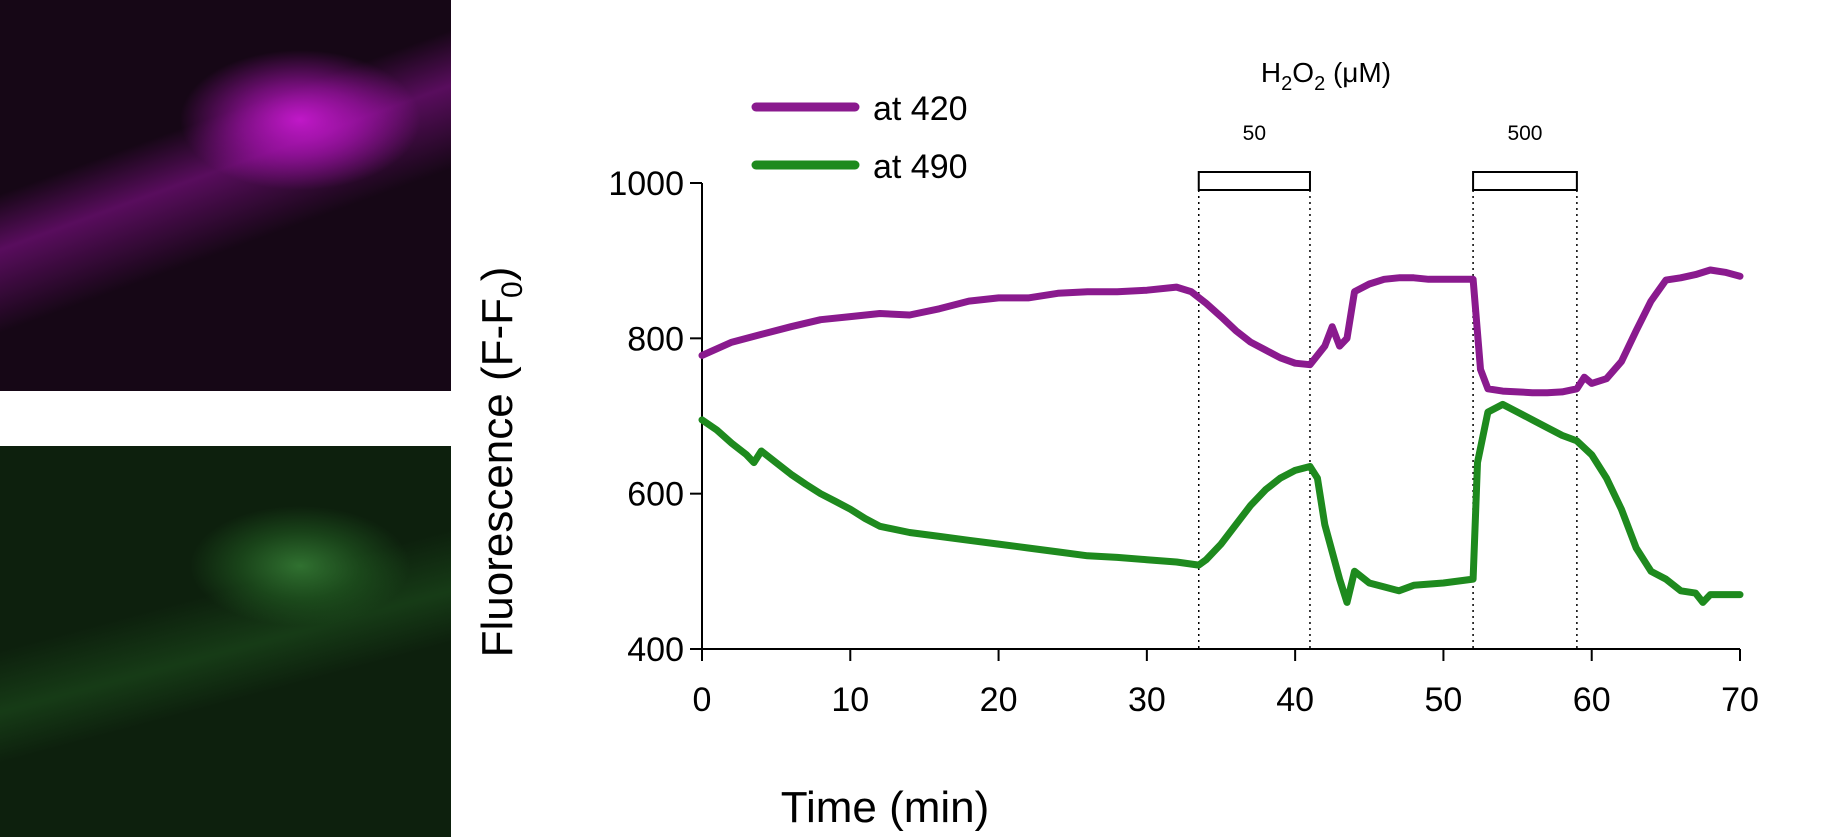 This screenshot has height=837, width=1844. Describe the element at coordinates (1295, 700) in the screenshot. I see `x-tick-label: 40` at that location.